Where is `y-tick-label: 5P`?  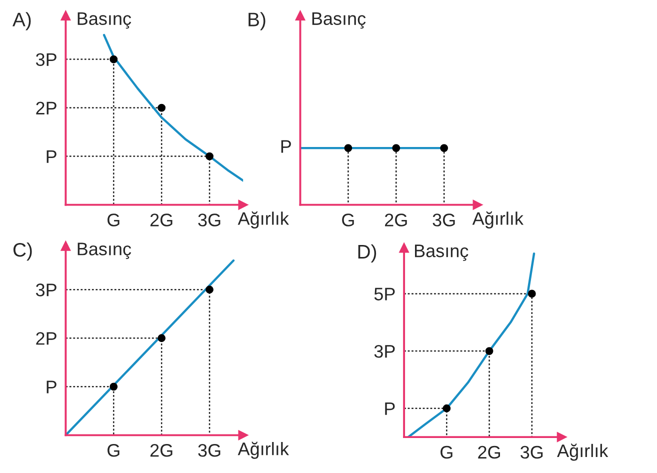
y-tick-label: 5P is located at coordinates (384, 294).